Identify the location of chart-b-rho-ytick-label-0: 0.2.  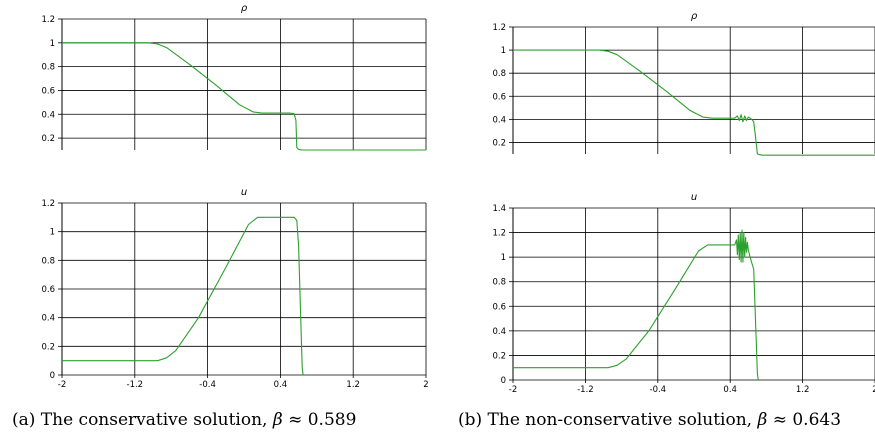
(499, 143).